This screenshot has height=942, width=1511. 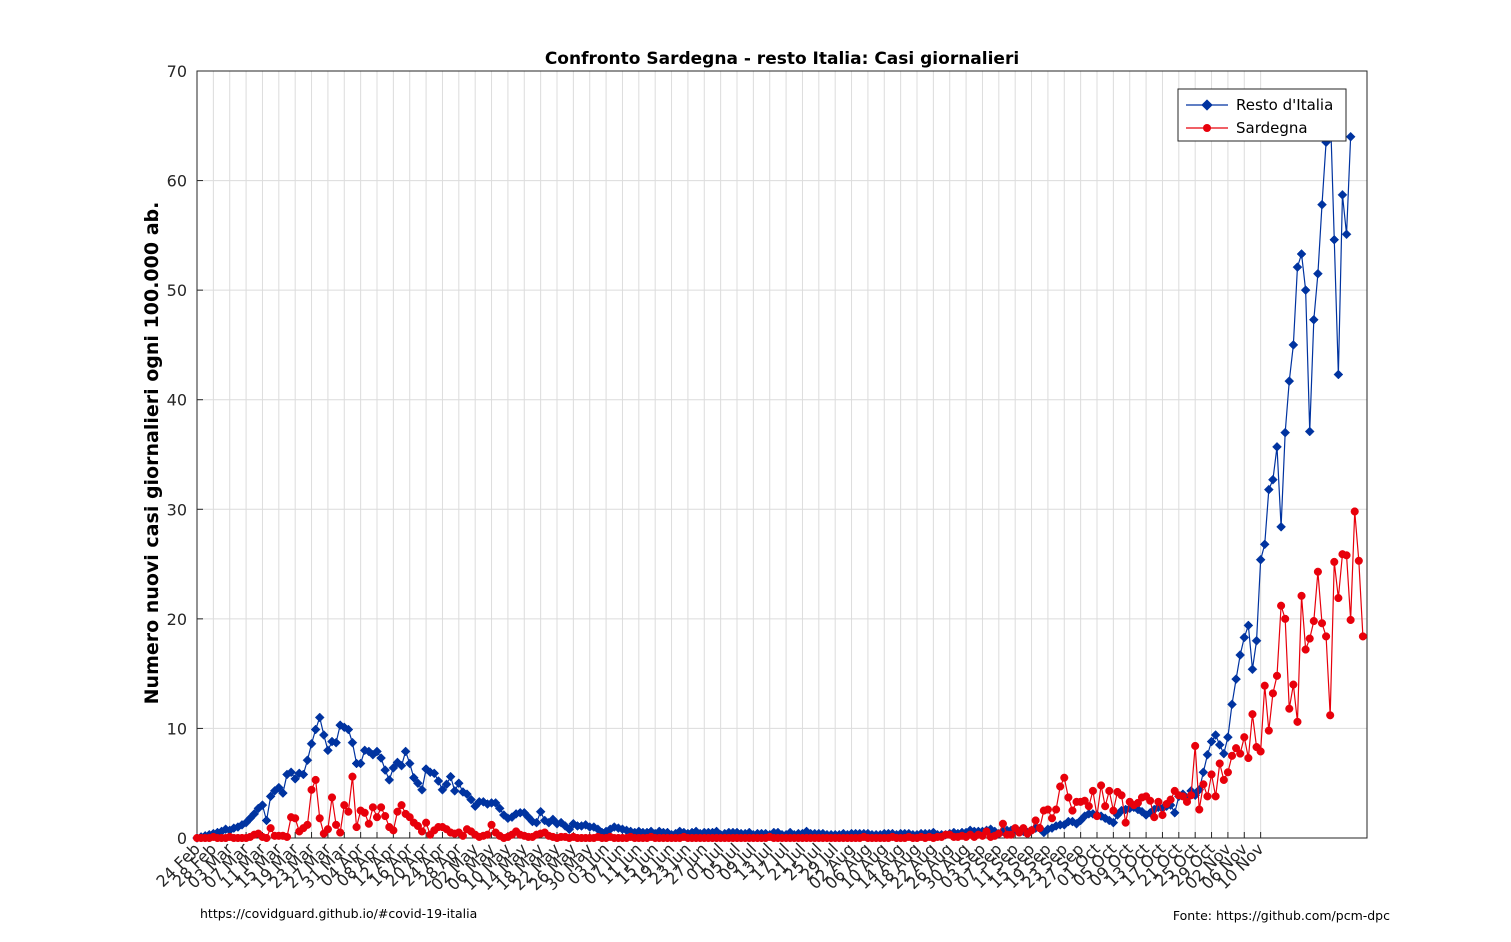 What do you see at coordinates (1207, 105) in the screenshot?
I see `legend-marker-resto-italia` at bounding box center [1207, 105].